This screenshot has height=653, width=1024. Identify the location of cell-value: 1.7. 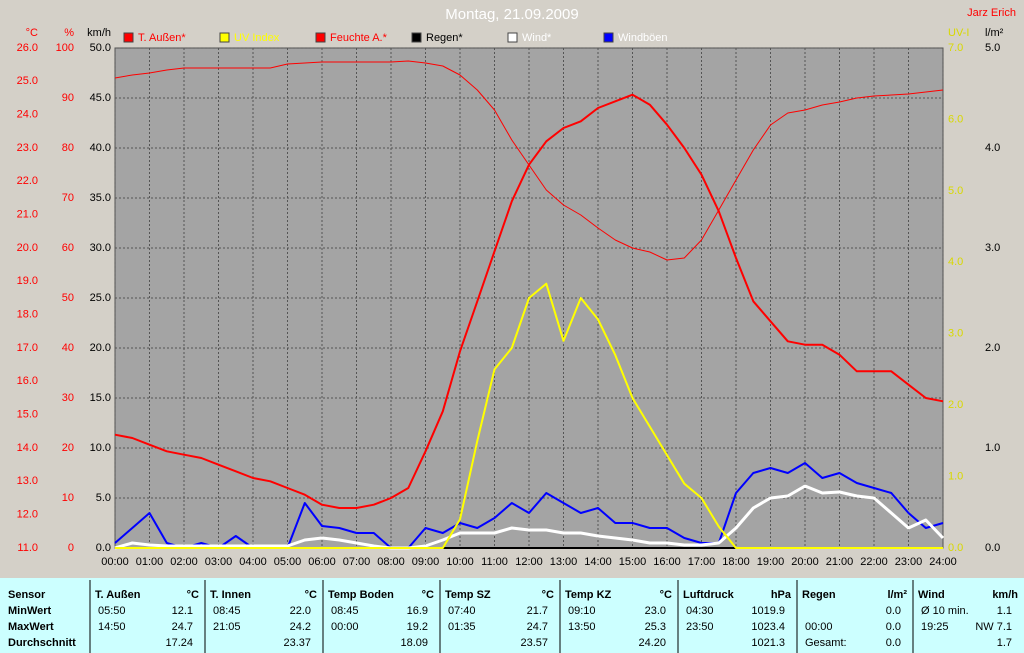
(1004, 643).